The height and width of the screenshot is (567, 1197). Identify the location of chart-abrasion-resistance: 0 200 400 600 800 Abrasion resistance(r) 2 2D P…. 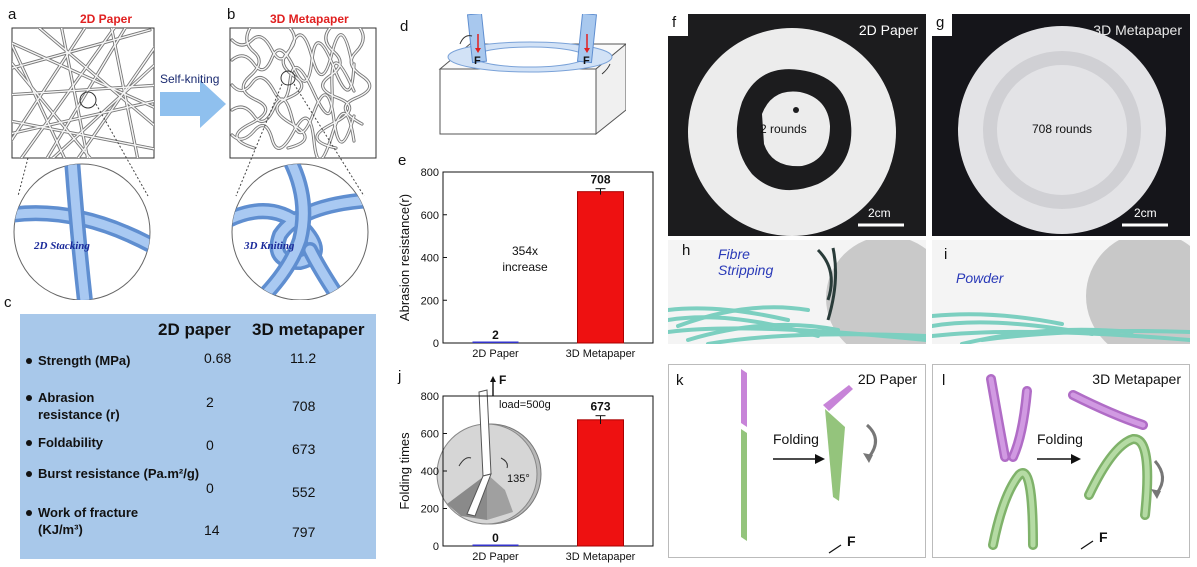
(525, 263).